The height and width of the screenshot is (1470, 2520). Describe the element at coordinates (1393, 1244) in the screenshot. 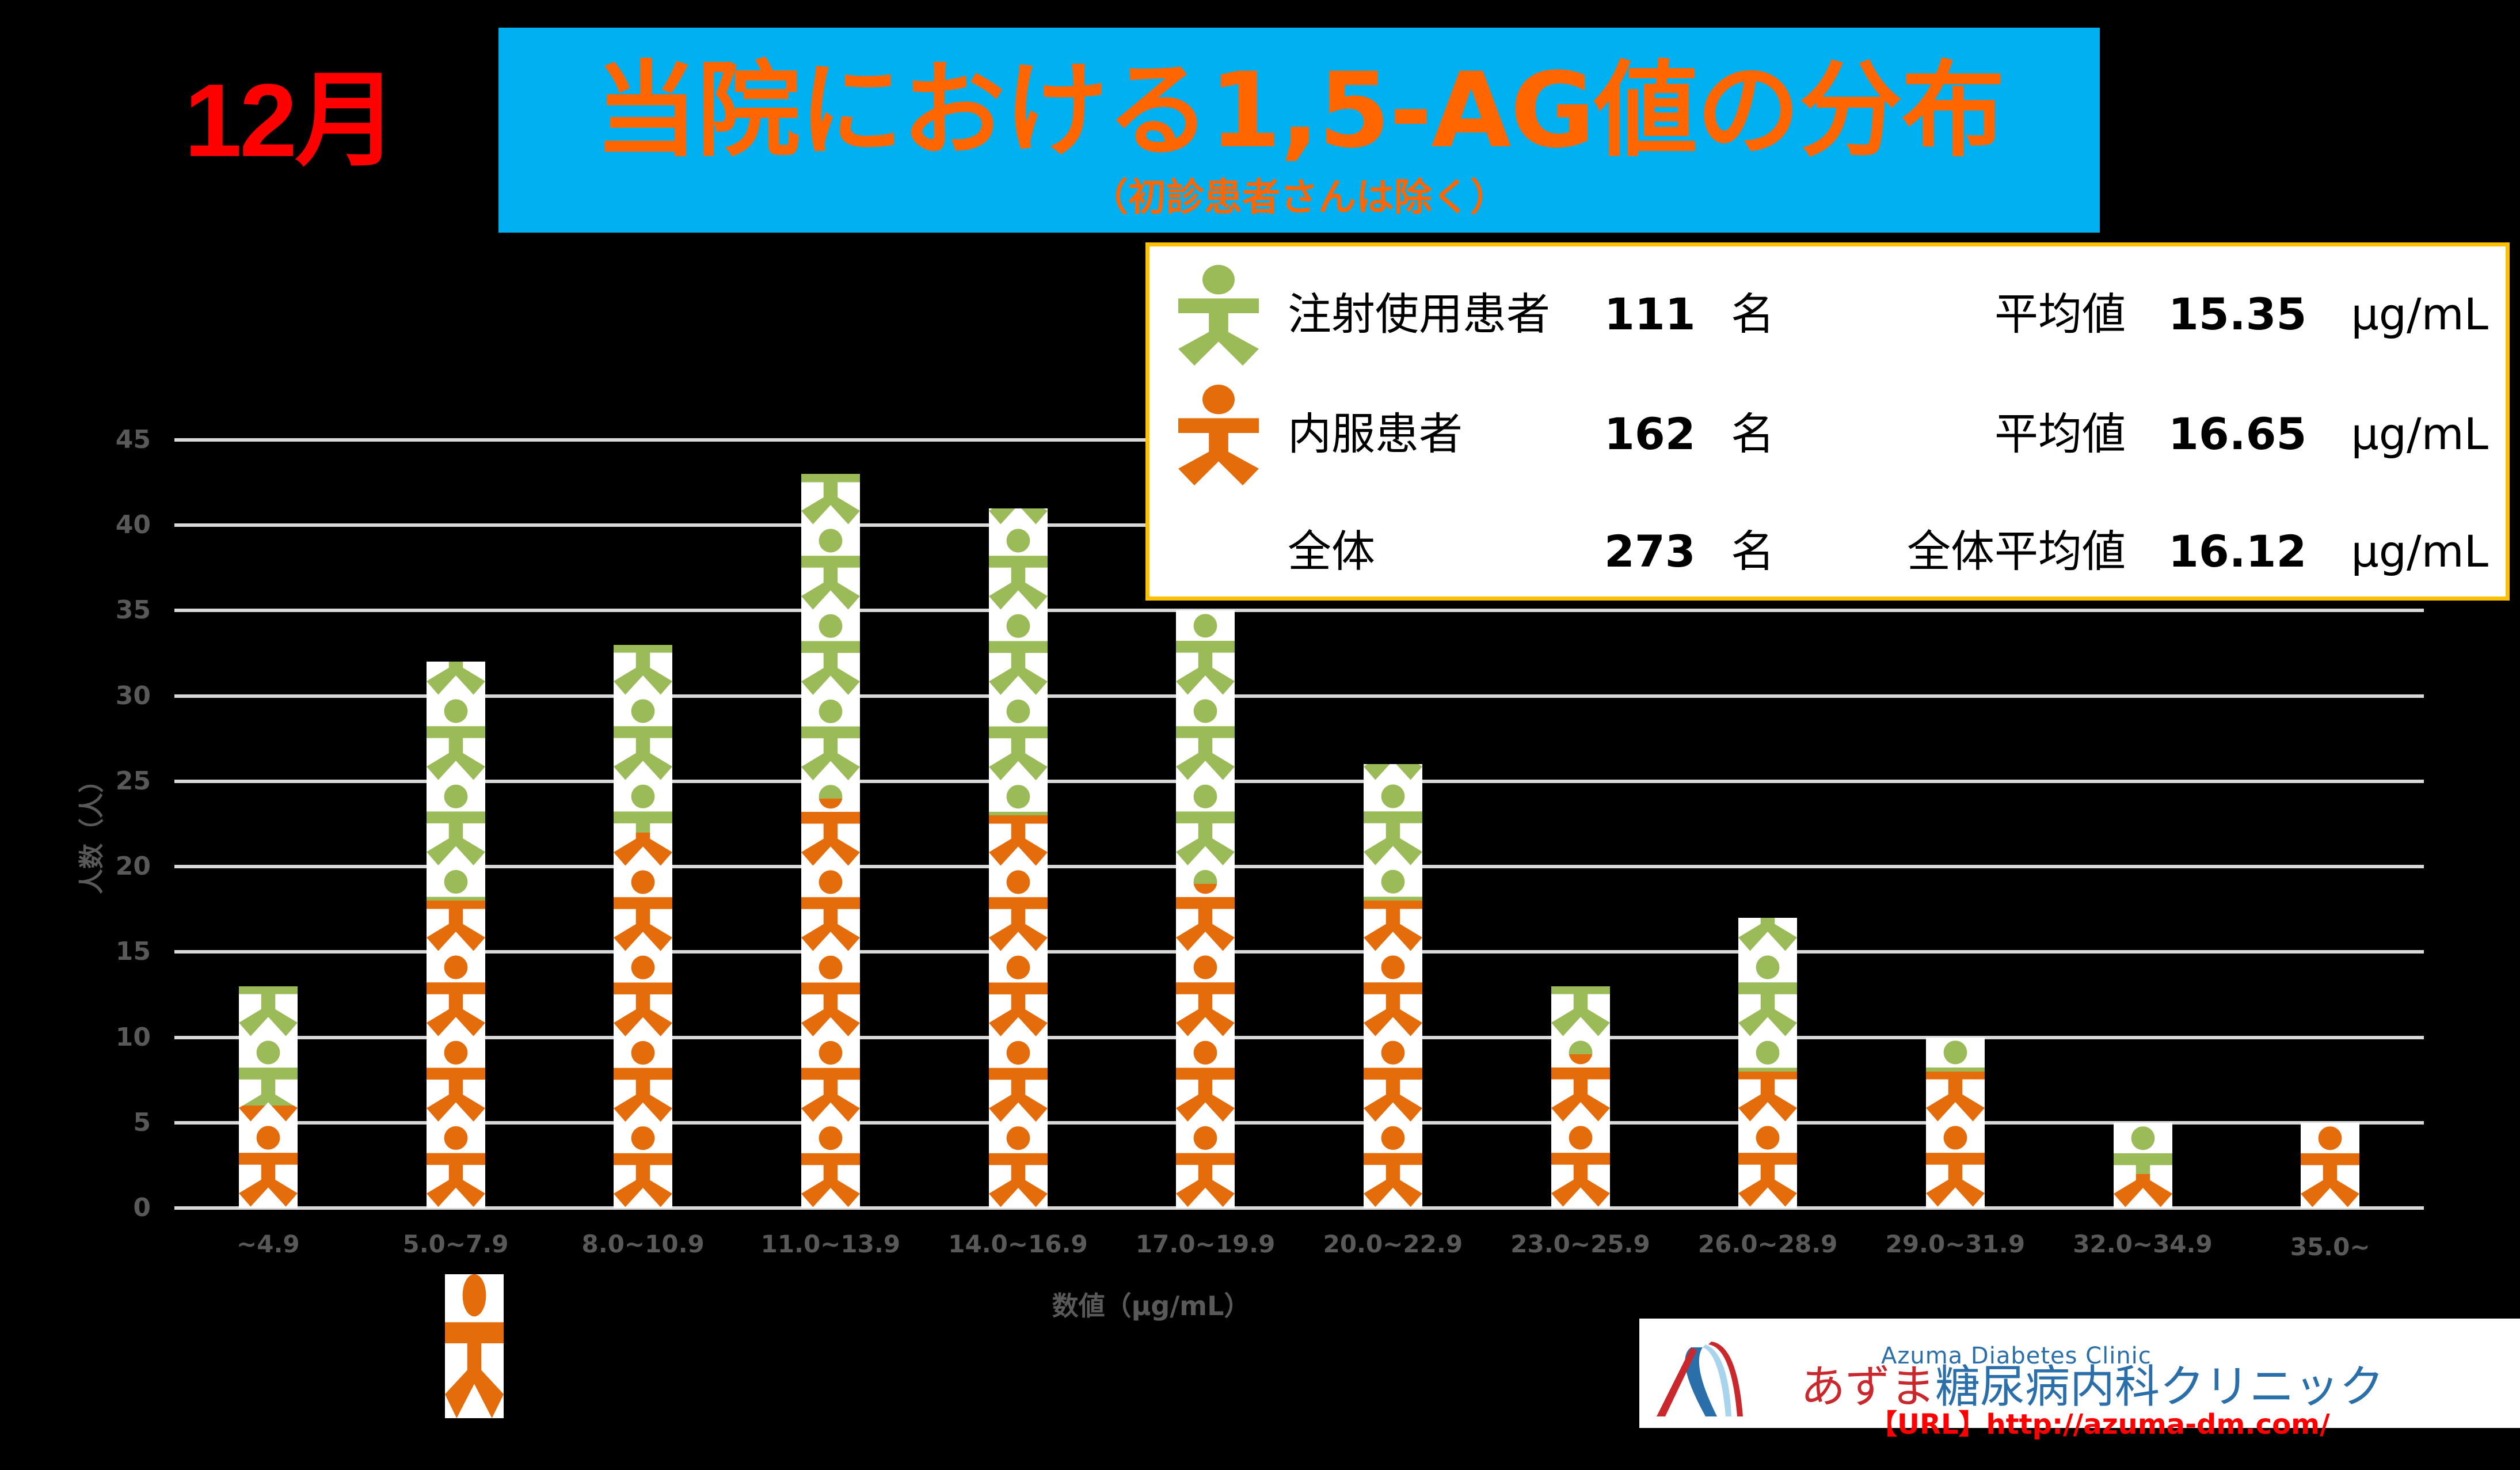

I see `x-tick-label: 20.0~22.9` at that location.